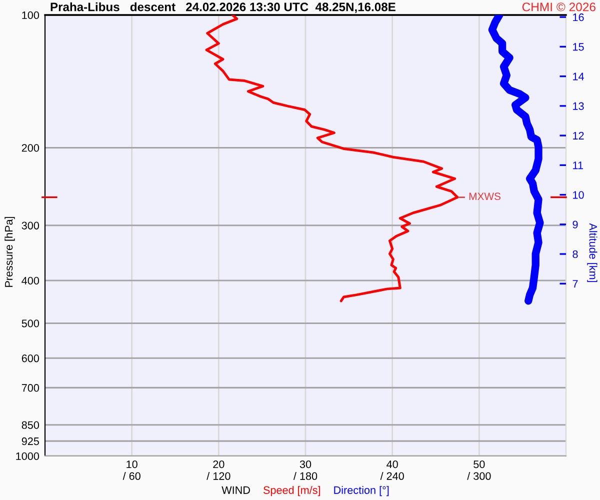  Describe the element at coordinates (392, 476) in the screenshot. I see `x2-tick-label: / 240` at that location.